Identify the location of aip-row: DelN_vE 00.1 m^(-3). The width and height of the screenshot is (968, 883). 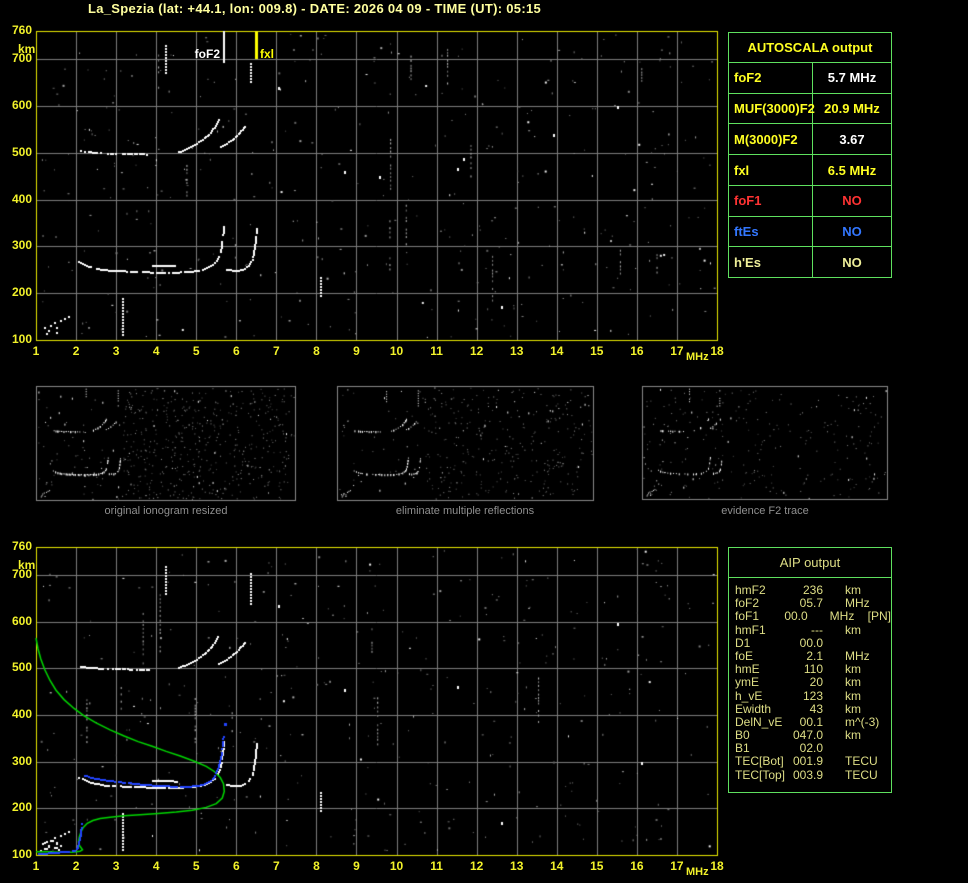
(813, 721).